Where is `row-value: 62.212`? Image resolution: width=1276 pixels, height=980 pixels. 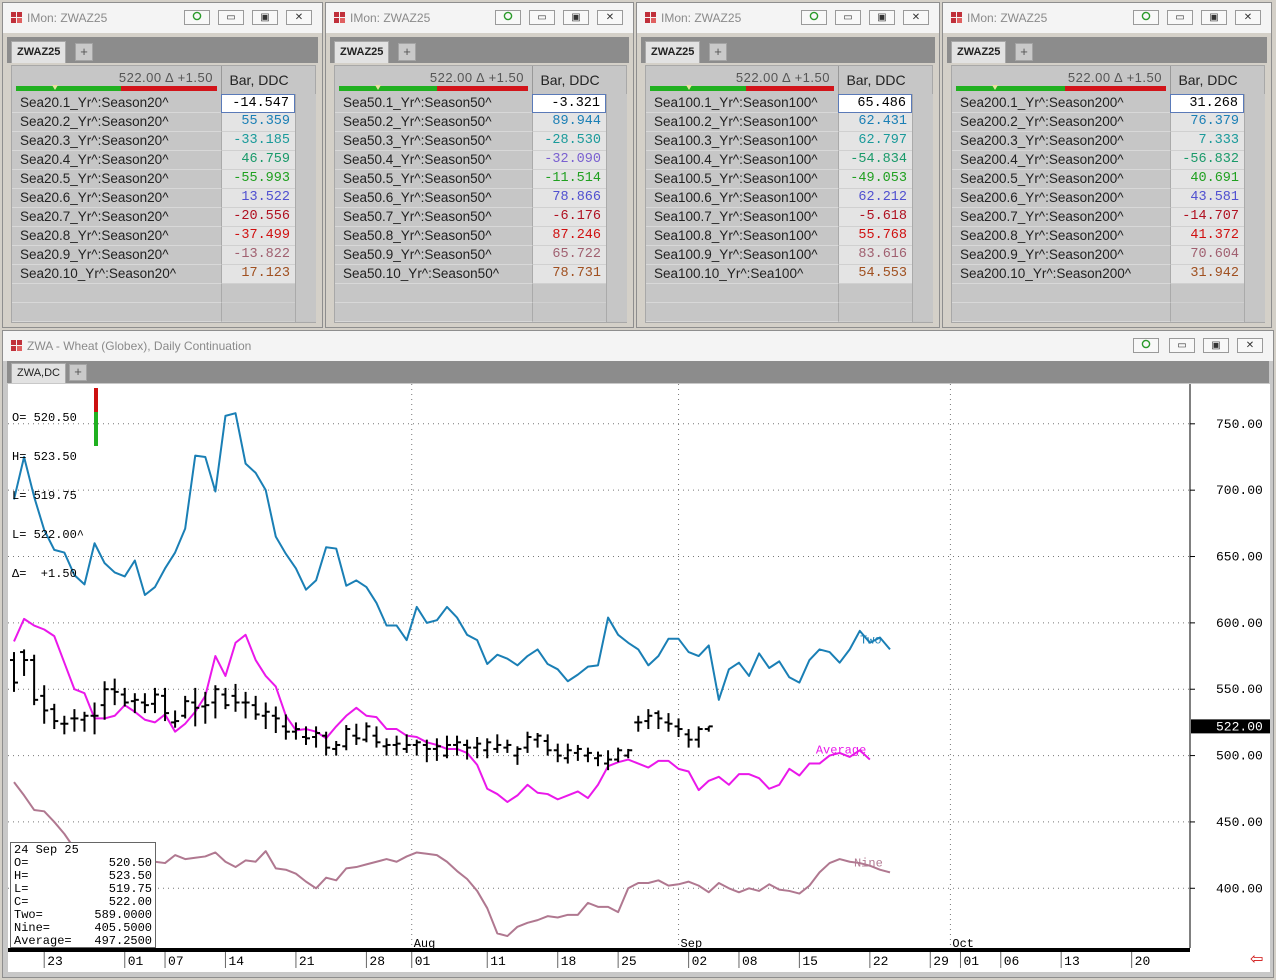 row-value: 62.212 is located at coordinates (875, 198).